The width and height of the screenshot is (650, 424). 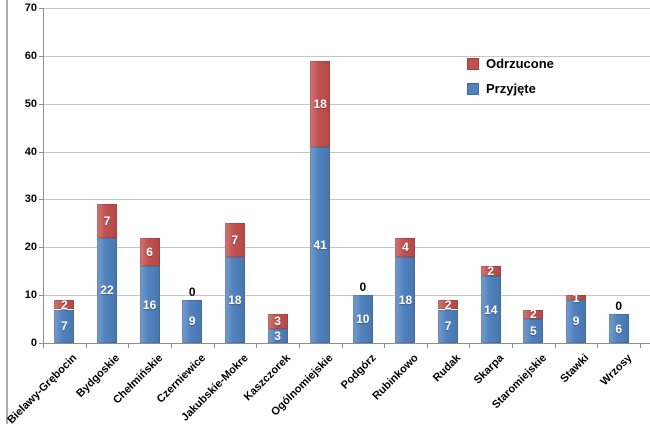 I want to click on x-axis-label: Podgórz, so click(x=358, y=372).